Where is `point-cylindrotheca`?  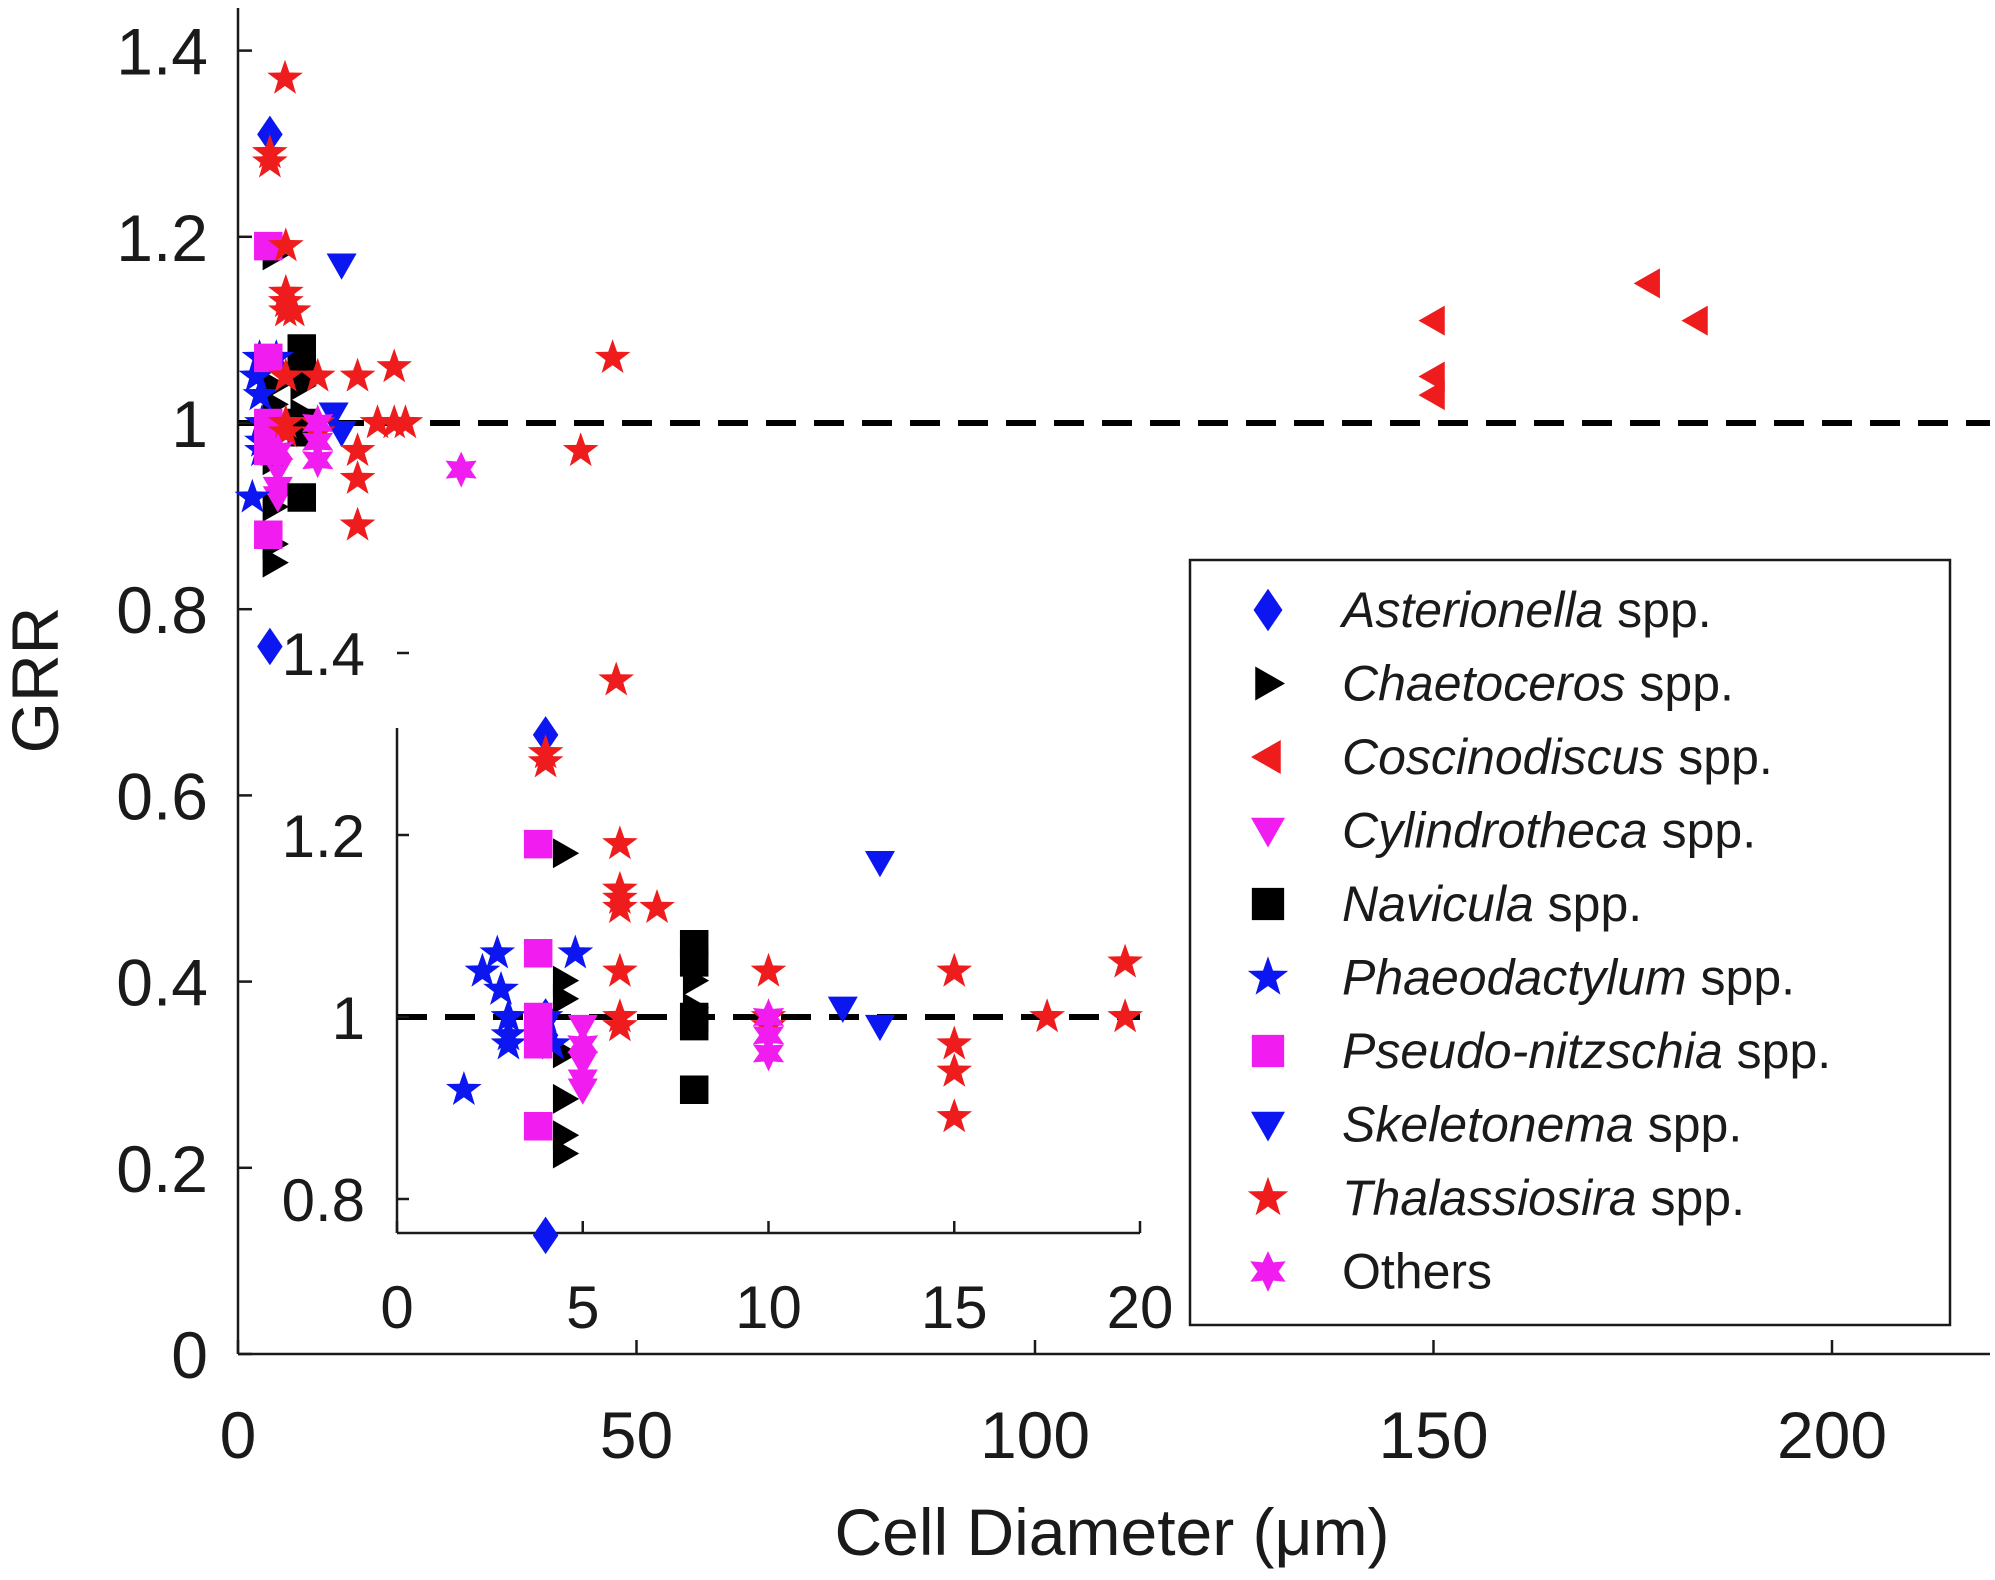 point-cylindrotheca is located at coordinates (277, 499).